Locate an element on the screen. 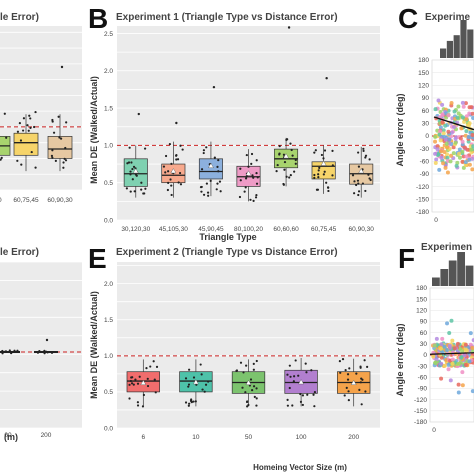 The height and width of the screenshot is (474, 474). panel-c-y-tick-label: 180 is located at coordinates (423, 60).